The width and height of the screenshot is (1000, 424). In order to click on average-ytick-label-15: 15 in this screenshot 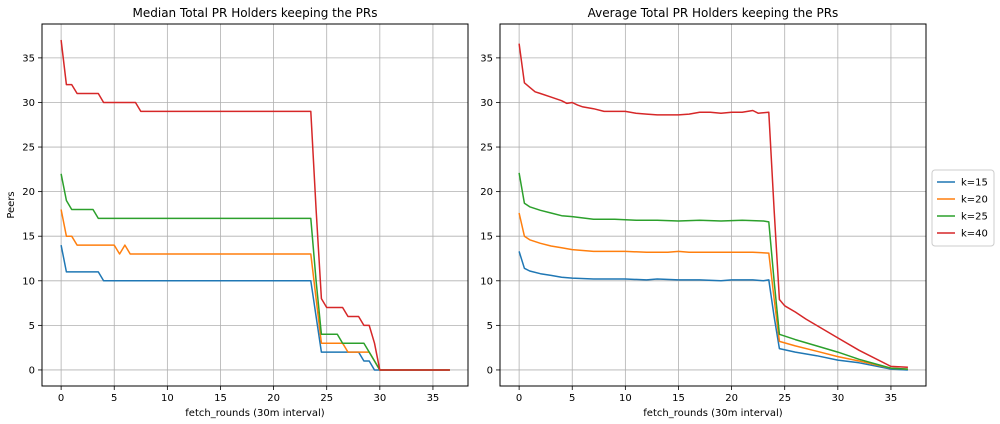, I will do `click(486, 237)`.